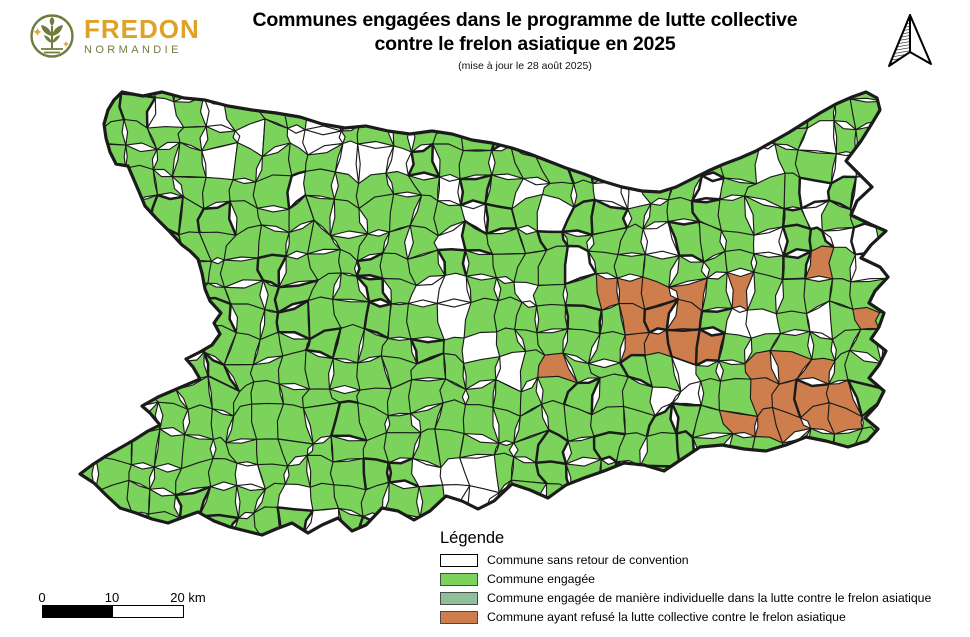  Describe the element at coordinates (148, 611) in the screenshot. I see `scale-bar-white-segment` at that location.